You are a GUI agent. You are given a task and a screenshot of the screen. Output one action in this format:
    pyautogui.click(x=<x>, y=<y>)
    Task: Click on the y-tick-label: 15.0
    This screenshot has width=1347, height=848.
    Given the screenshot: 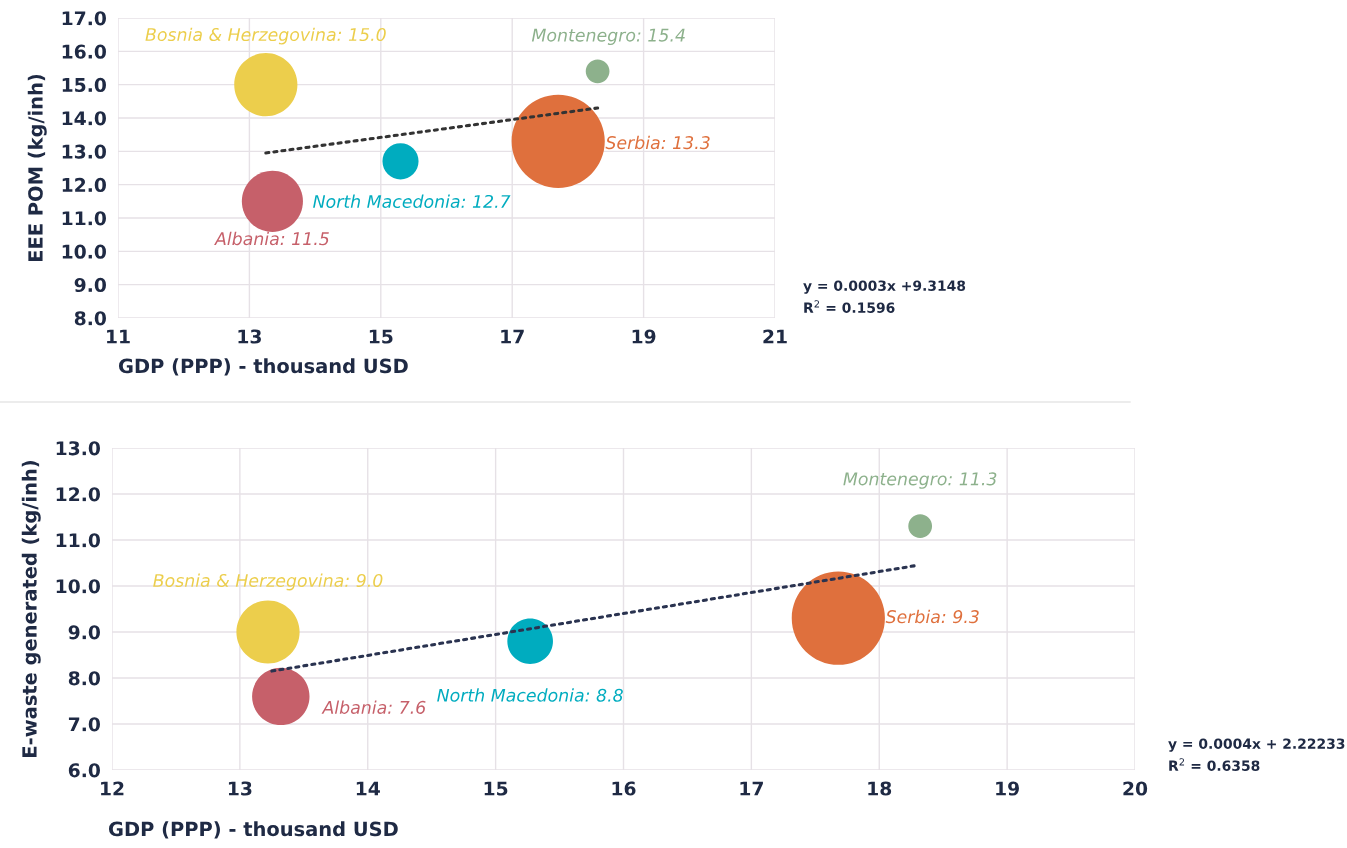 What is the action you would take?
    pyautogui.click(x=84, y=85)
    